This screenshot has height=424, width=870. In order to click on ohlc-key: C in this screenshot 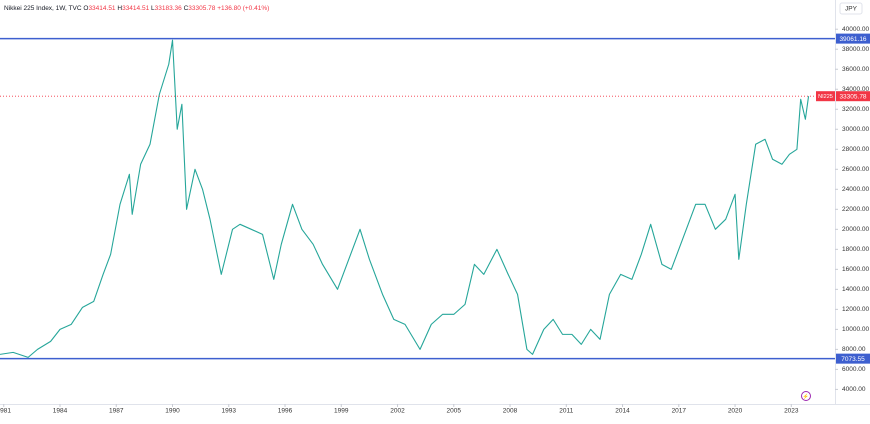, I will do `click(186, 8)`.